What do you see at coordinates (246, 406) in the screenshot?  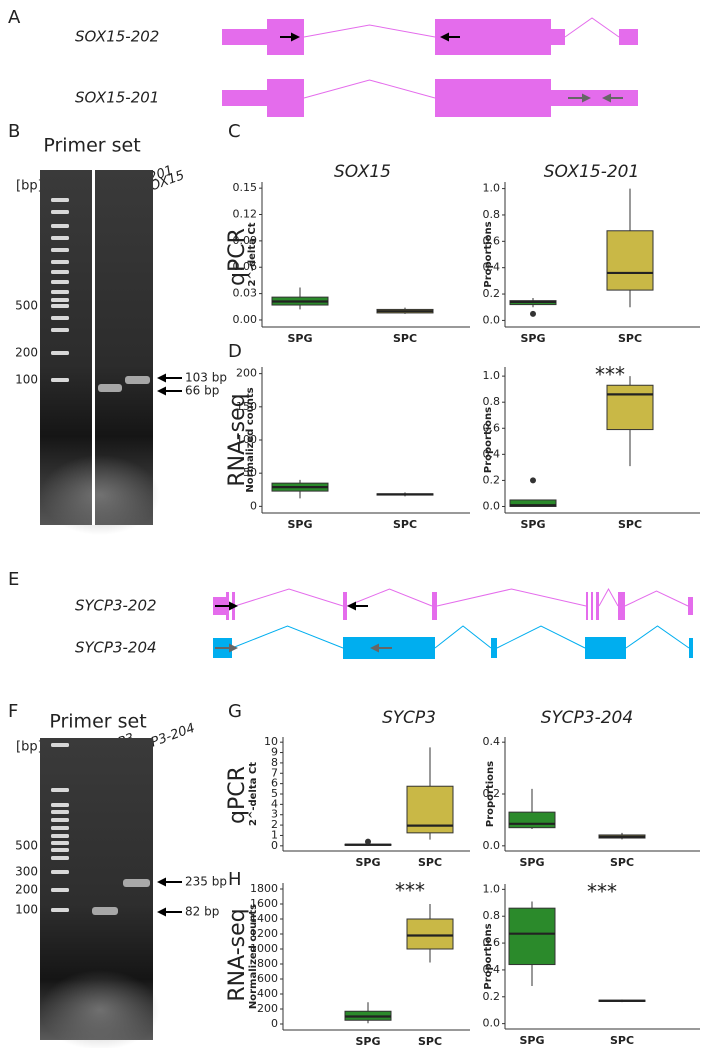 I see `y-tick-label: 150` at bounding box center [246, 406].